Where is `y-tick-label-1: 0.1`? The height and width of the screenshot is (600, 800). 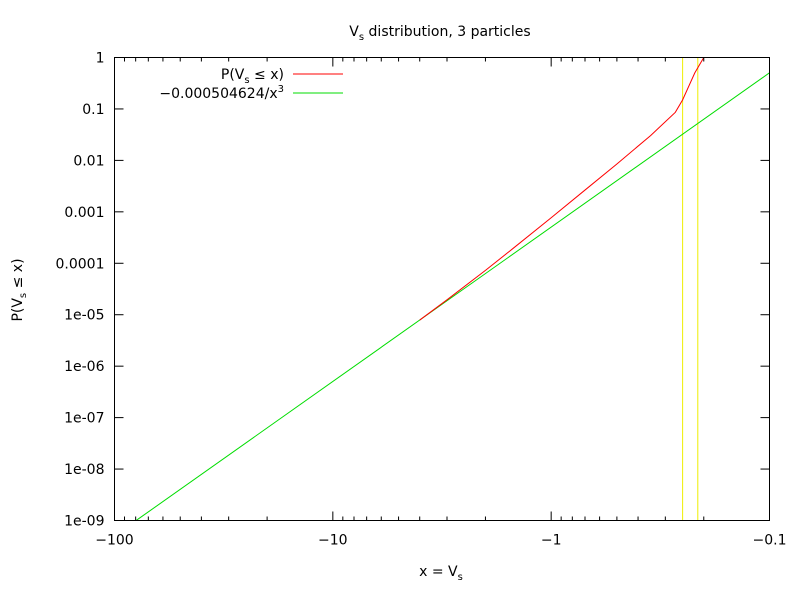 y-tick-label-1: 0.1 is located at coordinates (93, 110).